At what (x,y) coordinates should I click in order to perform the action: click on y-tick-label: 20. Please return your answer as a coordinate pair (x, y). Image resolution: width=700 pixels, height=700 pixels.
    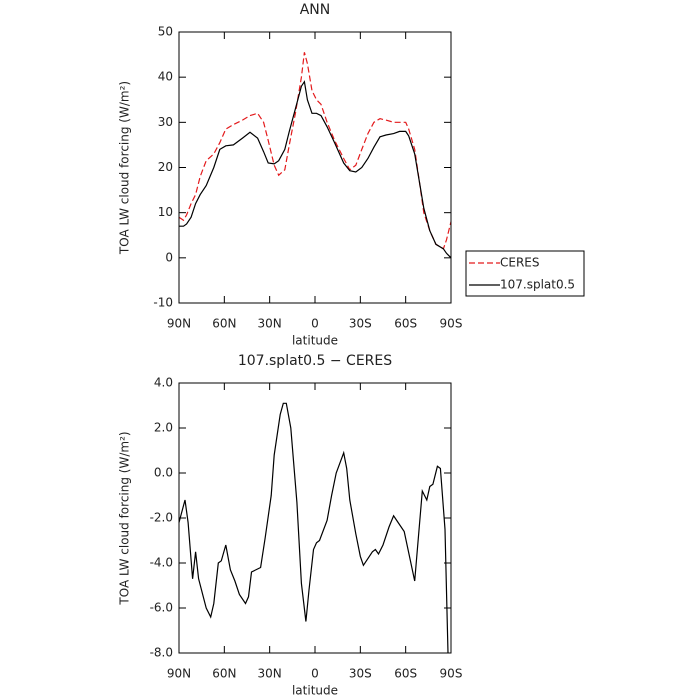
    Looking at the image, I should click on (165, 167).